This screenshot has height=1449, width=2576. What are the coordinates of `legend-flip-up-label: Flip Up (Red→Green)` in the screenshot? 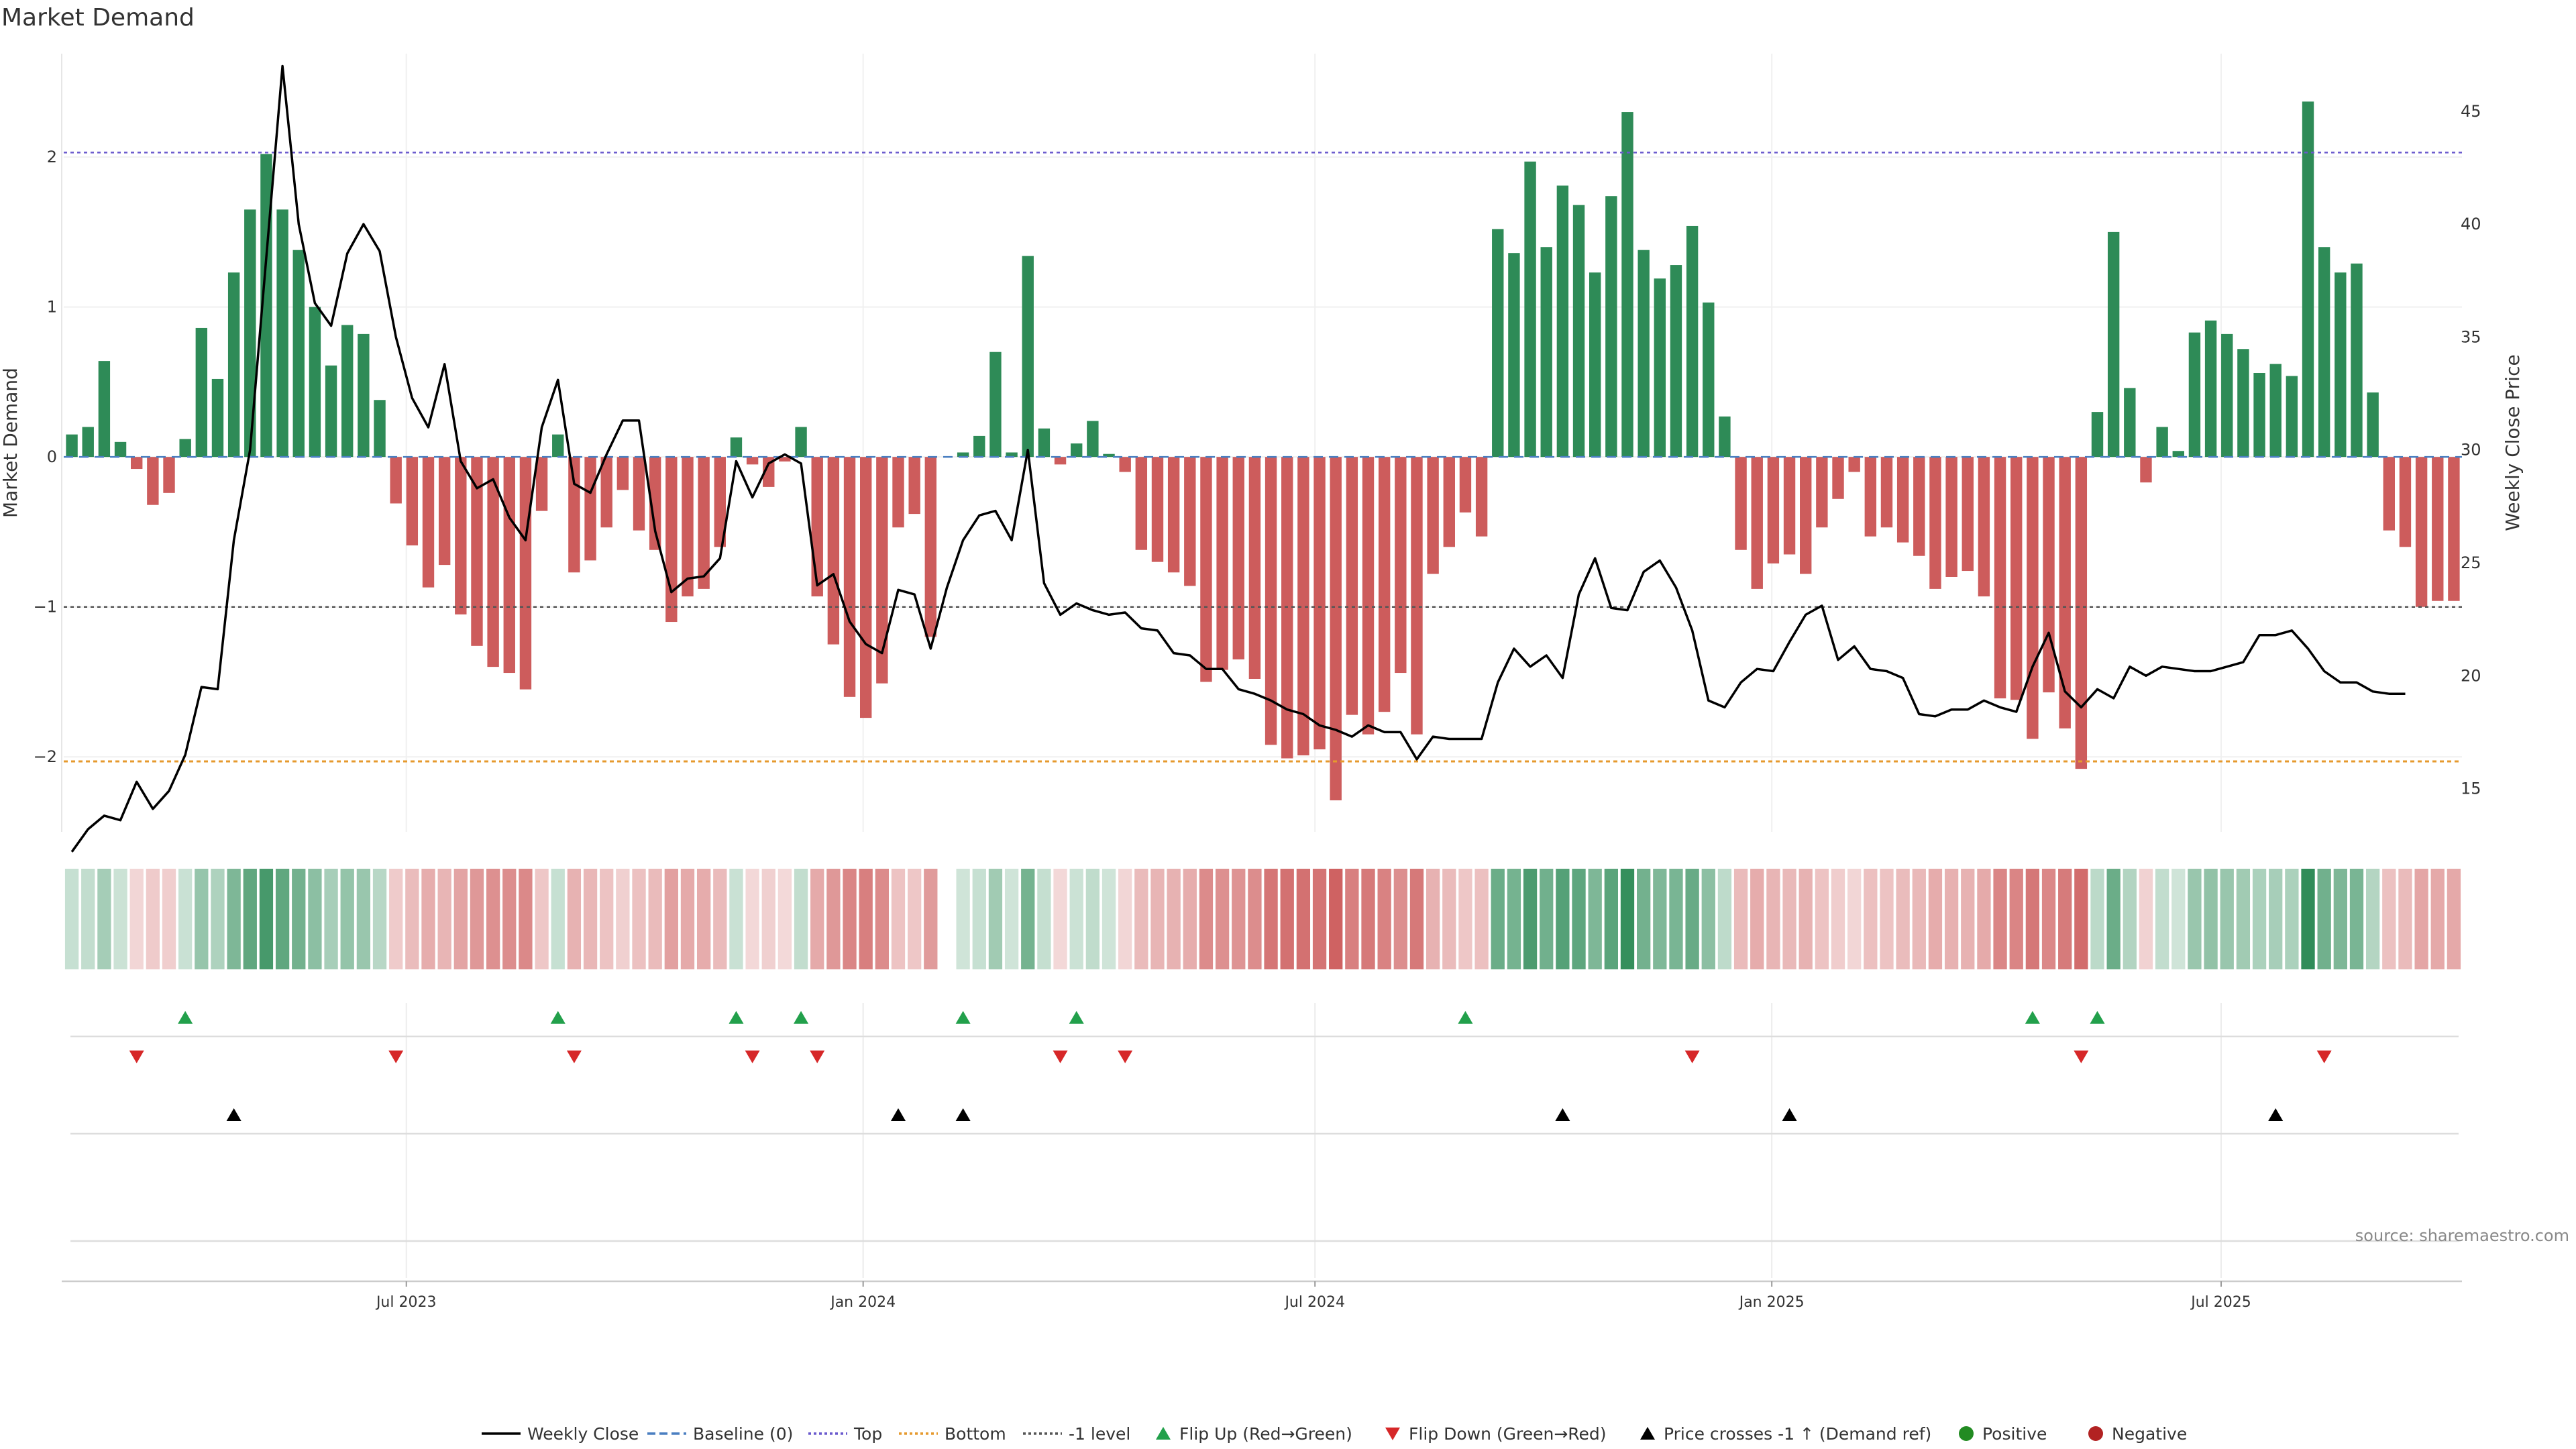 It's located at (1265, 1434).